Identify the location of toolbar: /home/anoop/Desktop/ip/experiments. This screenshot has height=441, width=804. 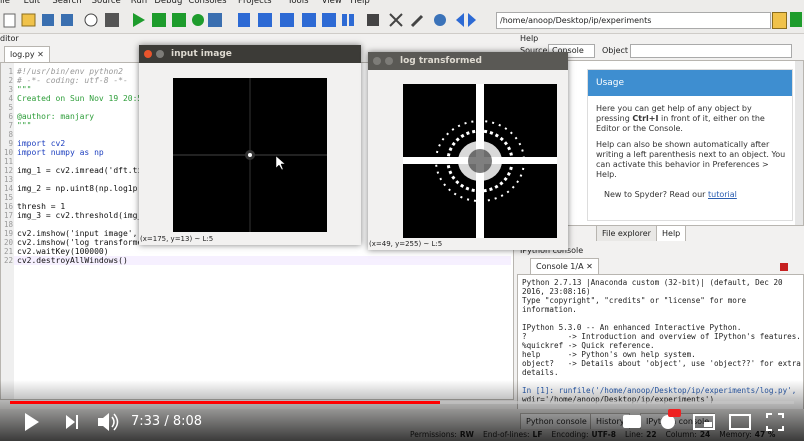
(402, 21).